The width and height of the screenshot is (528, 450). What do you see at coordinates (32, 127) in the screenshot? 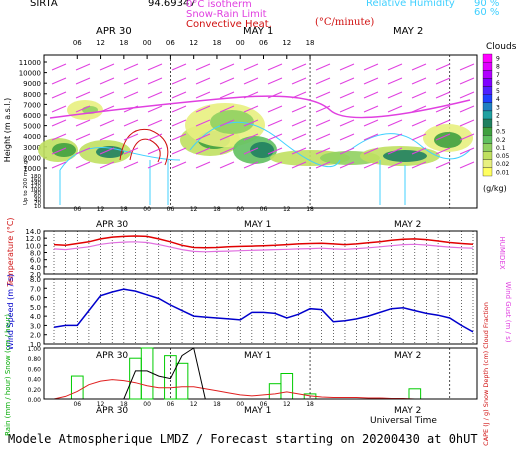
I see `cloud-ytick-upper-6: 5000` at bounding box center [32, 127].